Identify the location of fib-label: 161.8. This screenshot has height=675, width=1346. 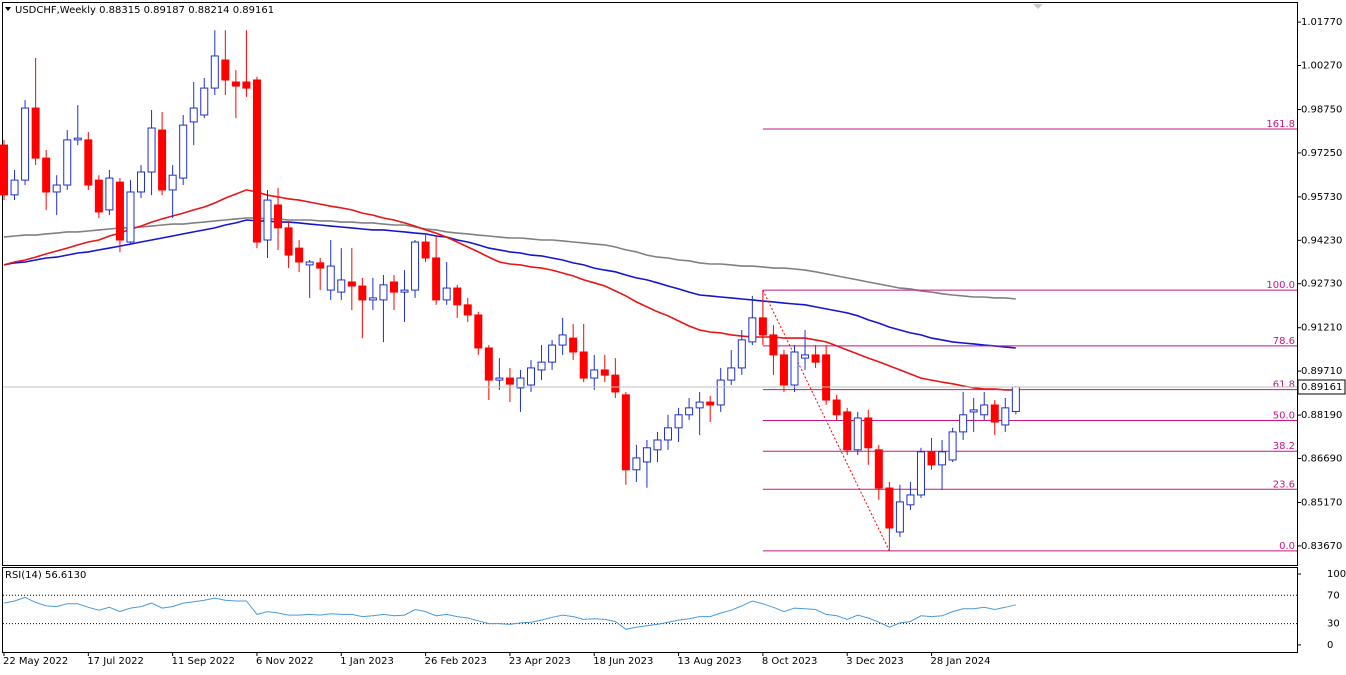
(1280, 124).